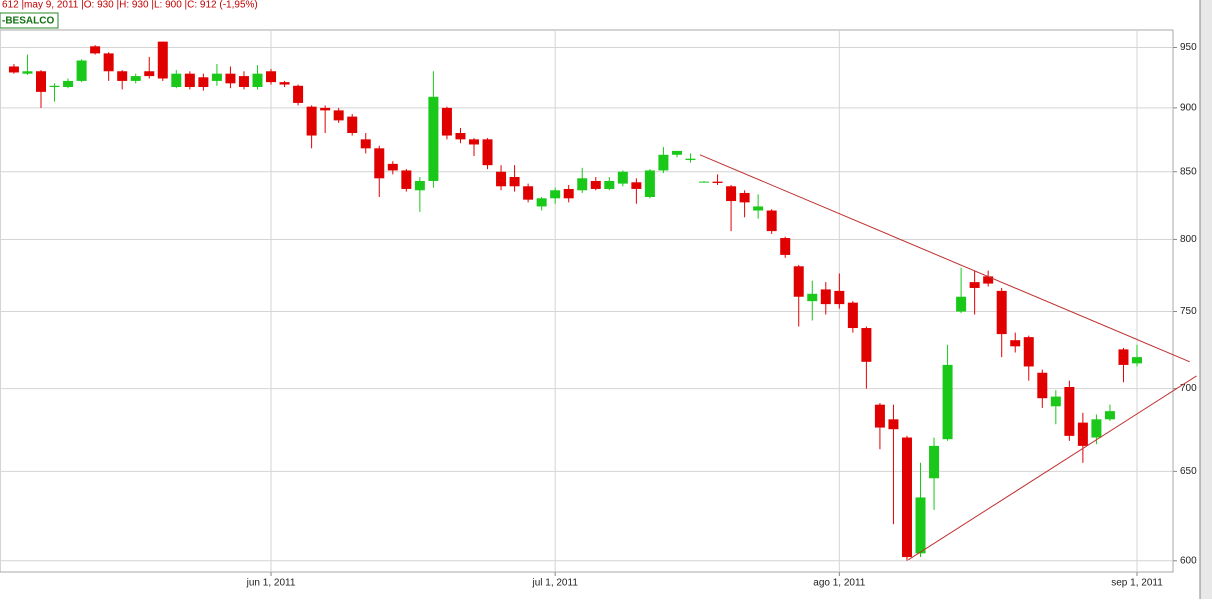  Describe the element at coordinates (271, 583) in the screenshot. I see `x-tick-label: jun 1, 2011` at that location.